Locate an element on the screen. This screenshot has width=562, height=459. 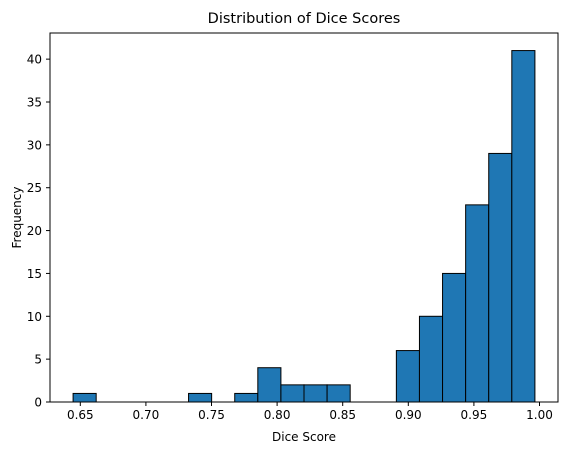
x-tick-label: 0.75 is located at coordinates (211, 415).